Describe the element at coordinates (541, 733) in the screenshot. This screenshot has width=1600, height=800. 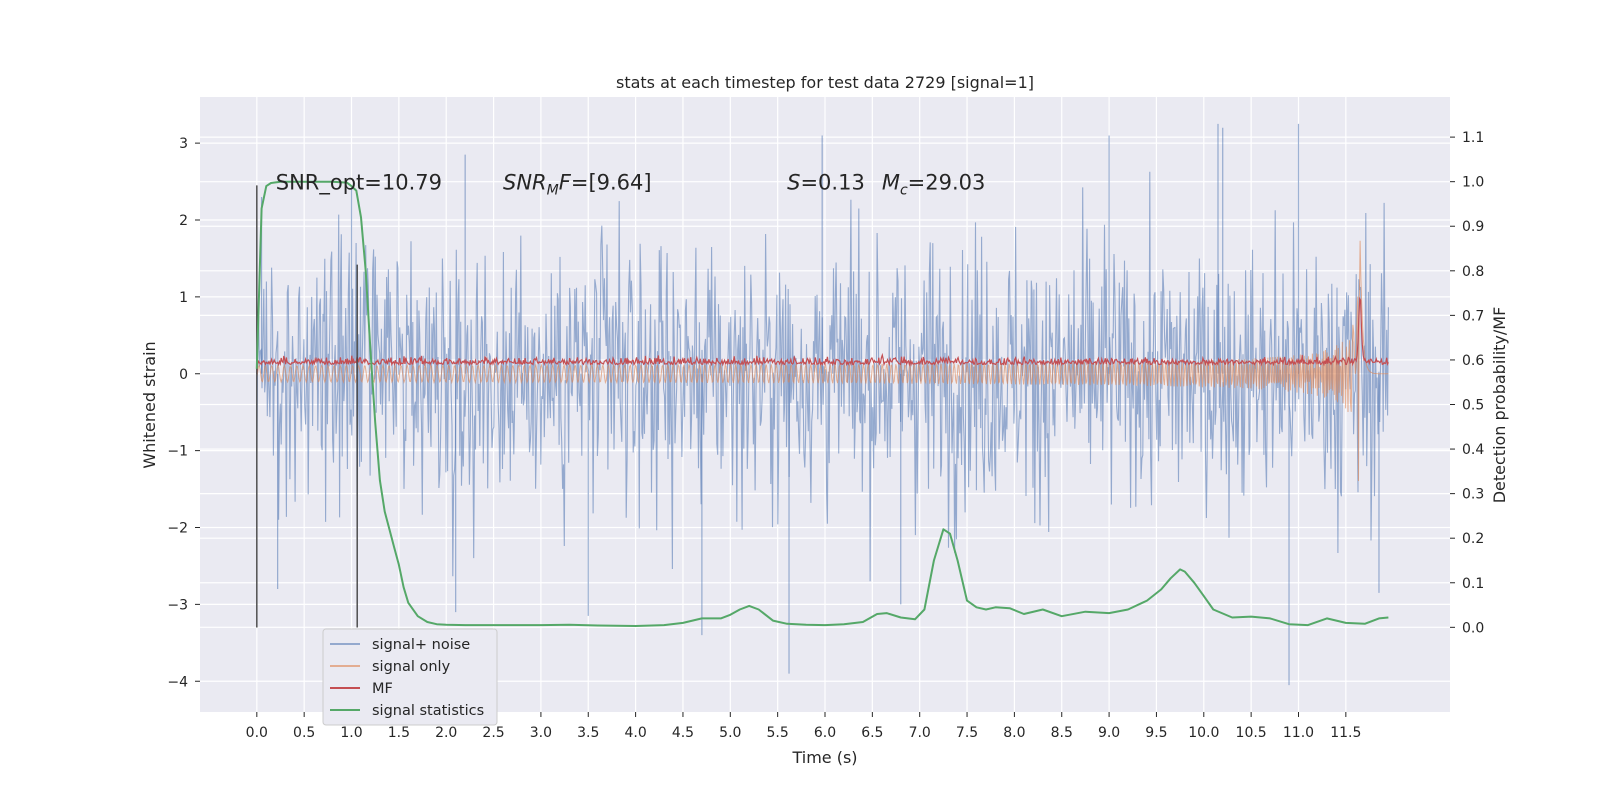
I see `x-tick-label: 3.0` at that location.